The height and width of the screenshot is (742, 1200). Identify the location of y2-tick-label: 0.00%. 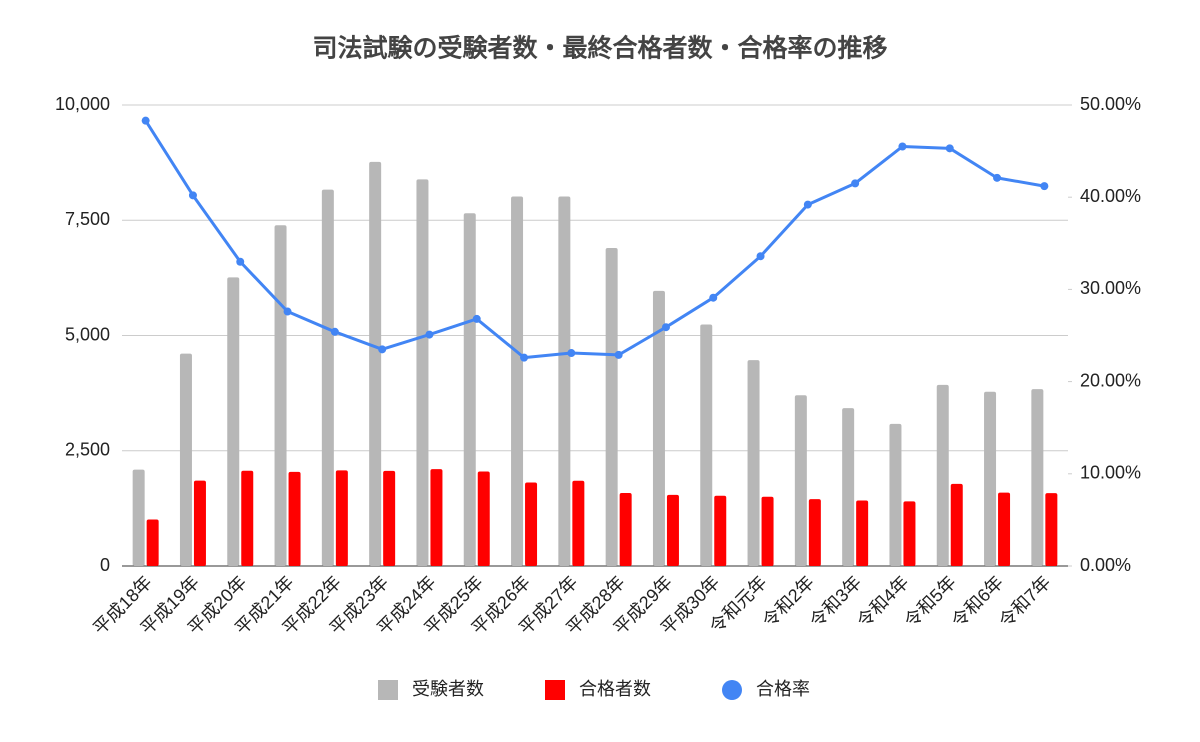
(1105, 565).